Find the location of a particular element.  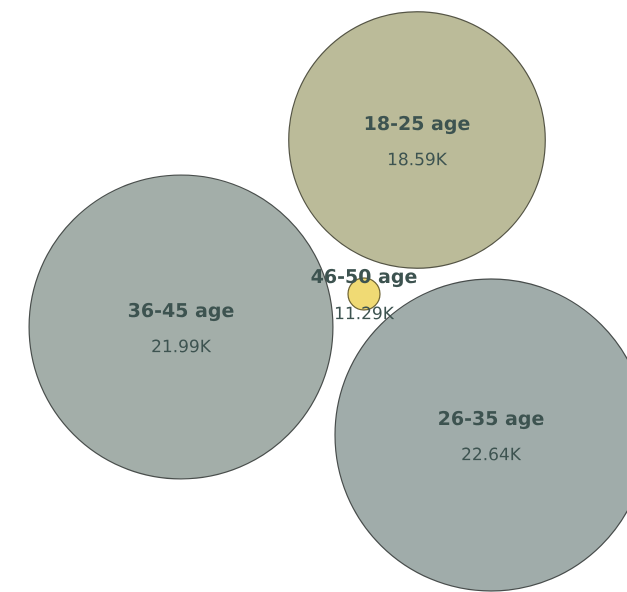

category-label: 36-45 age is located at coordinates (181, 312).